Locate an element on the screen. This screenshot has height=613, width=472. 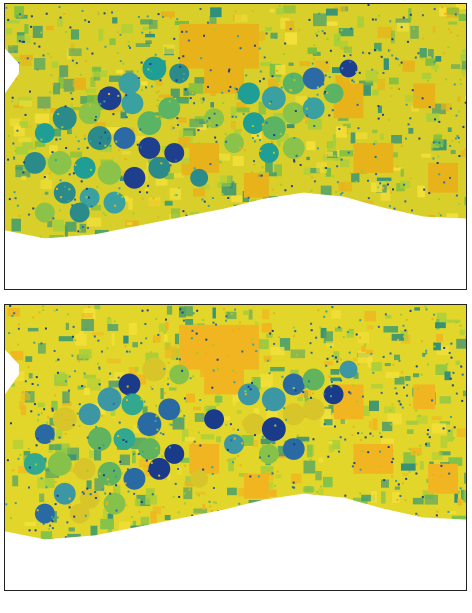
urban-block is located at coordinates (256, 486).